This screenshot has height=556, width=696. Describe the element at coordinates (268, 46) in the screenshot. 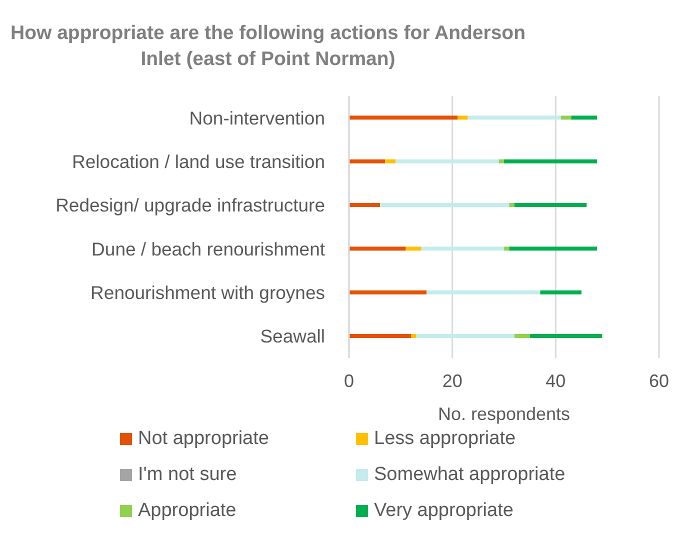

I see `chart-title: How appropriate are the following actions for Anderson Inlet (east of Point Norman)` at that location.